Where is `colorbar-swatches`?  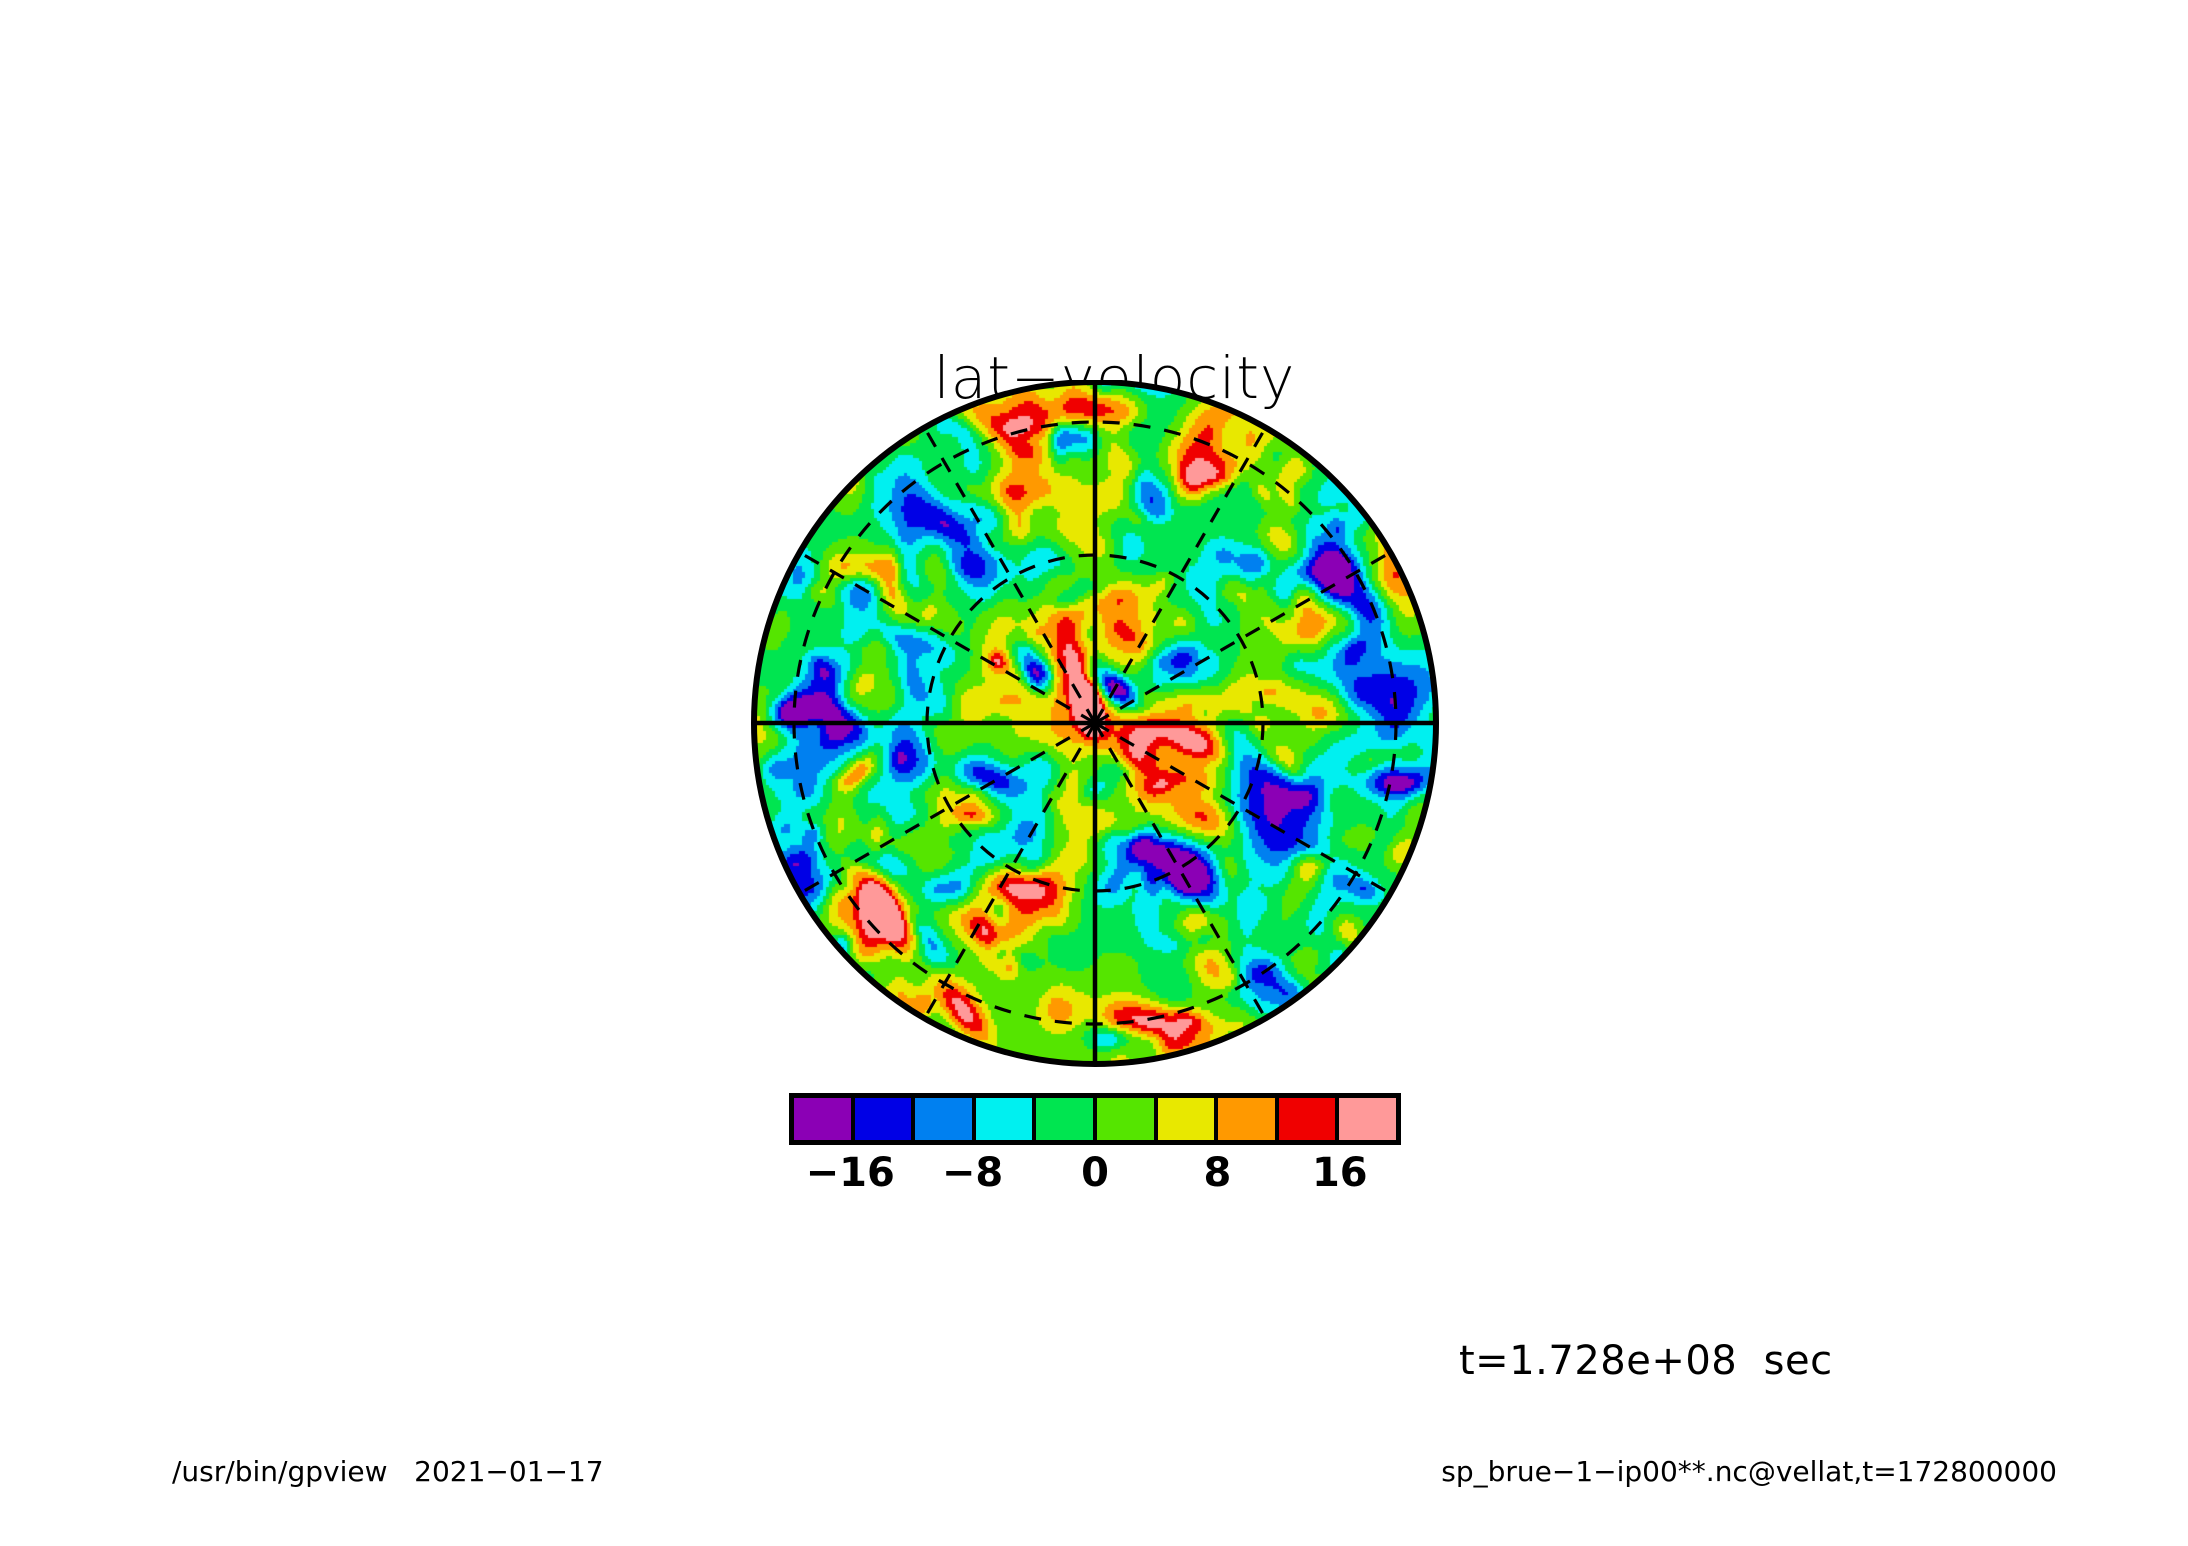
colorbar-swatches is located at coordinates (1095, 1119).